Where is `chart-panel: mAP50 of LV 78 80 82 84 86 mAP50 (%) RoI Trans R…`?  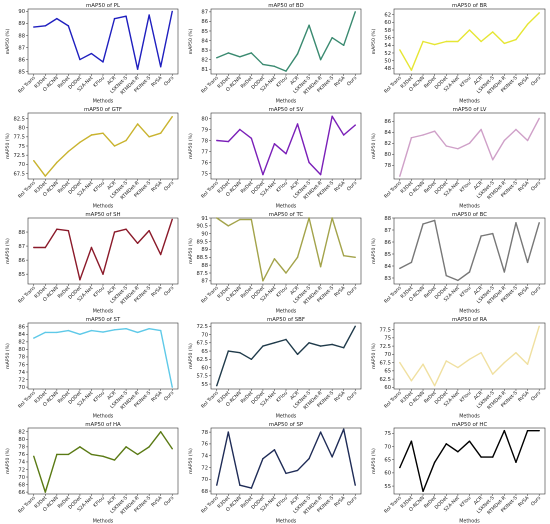 chart-panel: mAP50 of LV 78 80 82 84 86 mAP50 (%) RoI Trans R… is located at coordinates (458, 158).